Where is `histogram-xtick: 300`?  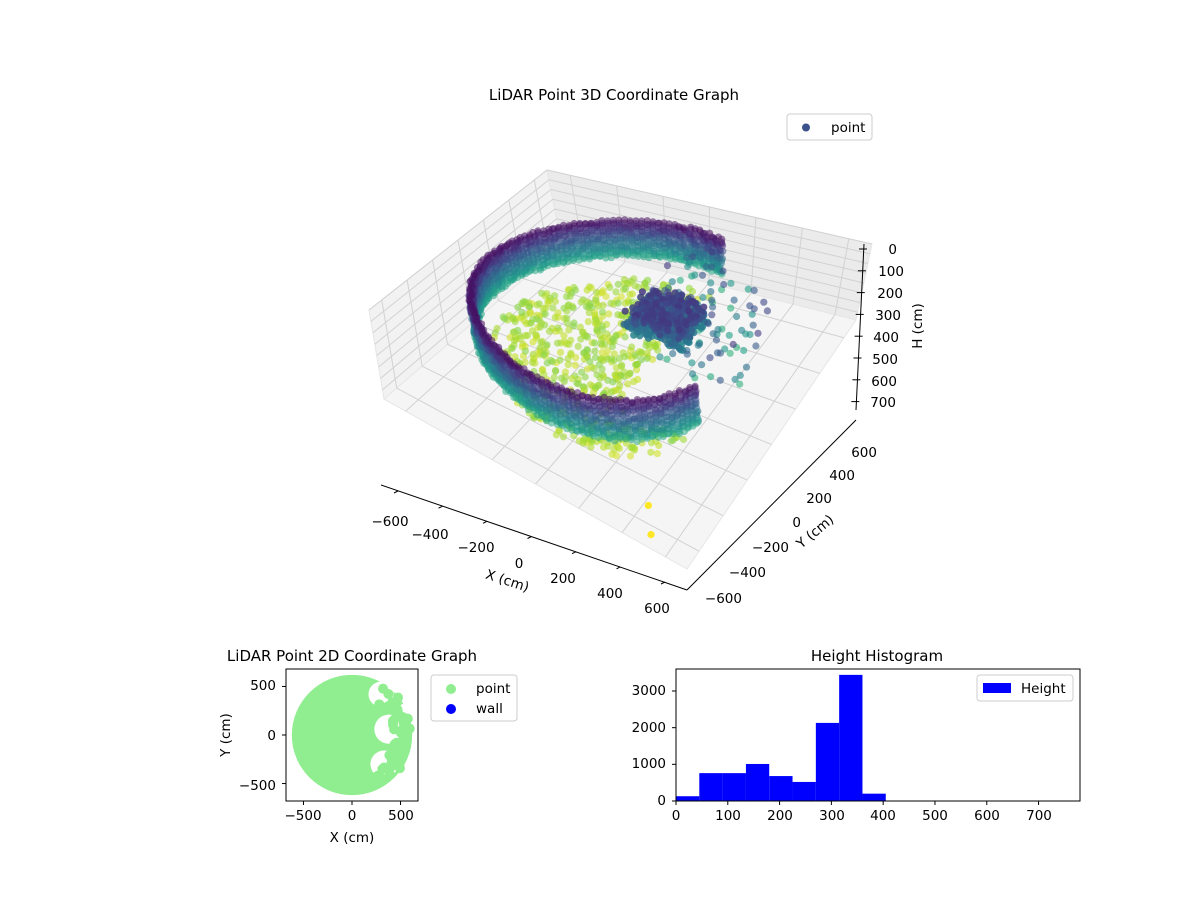 histogram-xtick: 300 is located at coordinates (832, 816).